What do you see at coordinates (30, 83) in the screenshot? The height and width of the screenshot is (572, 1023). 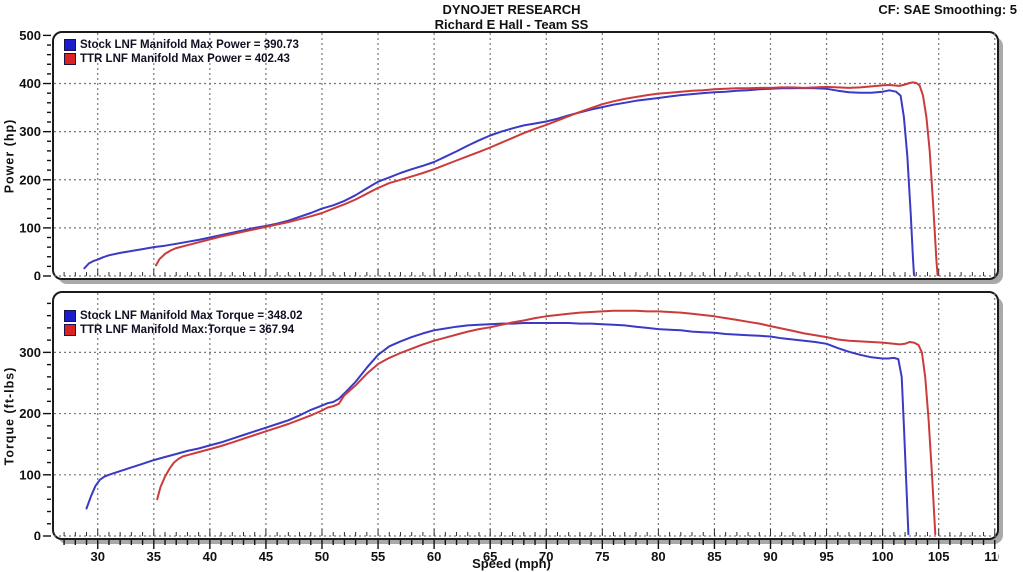 I see `svg-text: 400` at bounding box center [30, 83].